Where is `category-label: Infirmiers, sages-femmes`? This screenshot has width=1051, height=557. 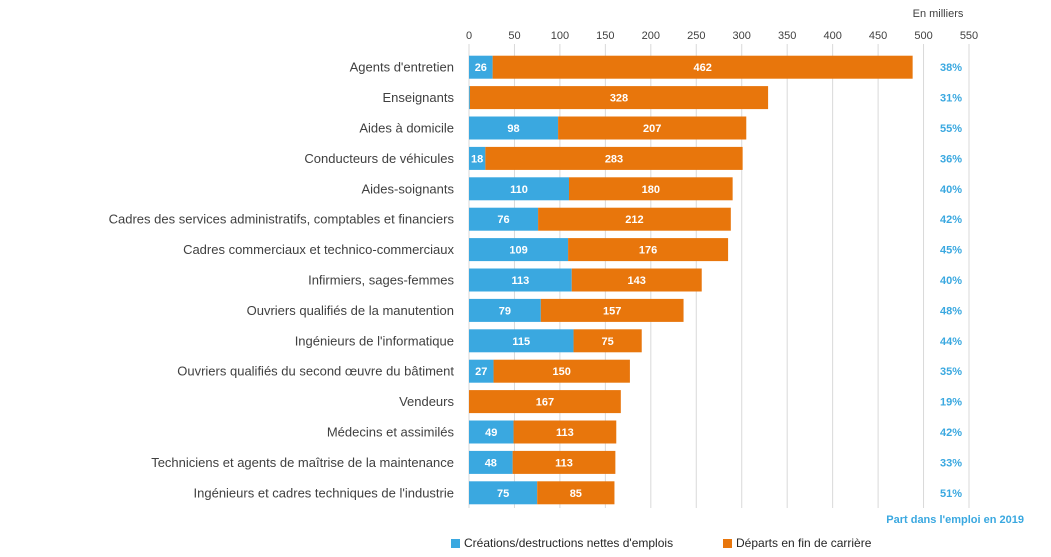 category-label: Infirmiers, sages-femmes is located at coordinates (381, 280).